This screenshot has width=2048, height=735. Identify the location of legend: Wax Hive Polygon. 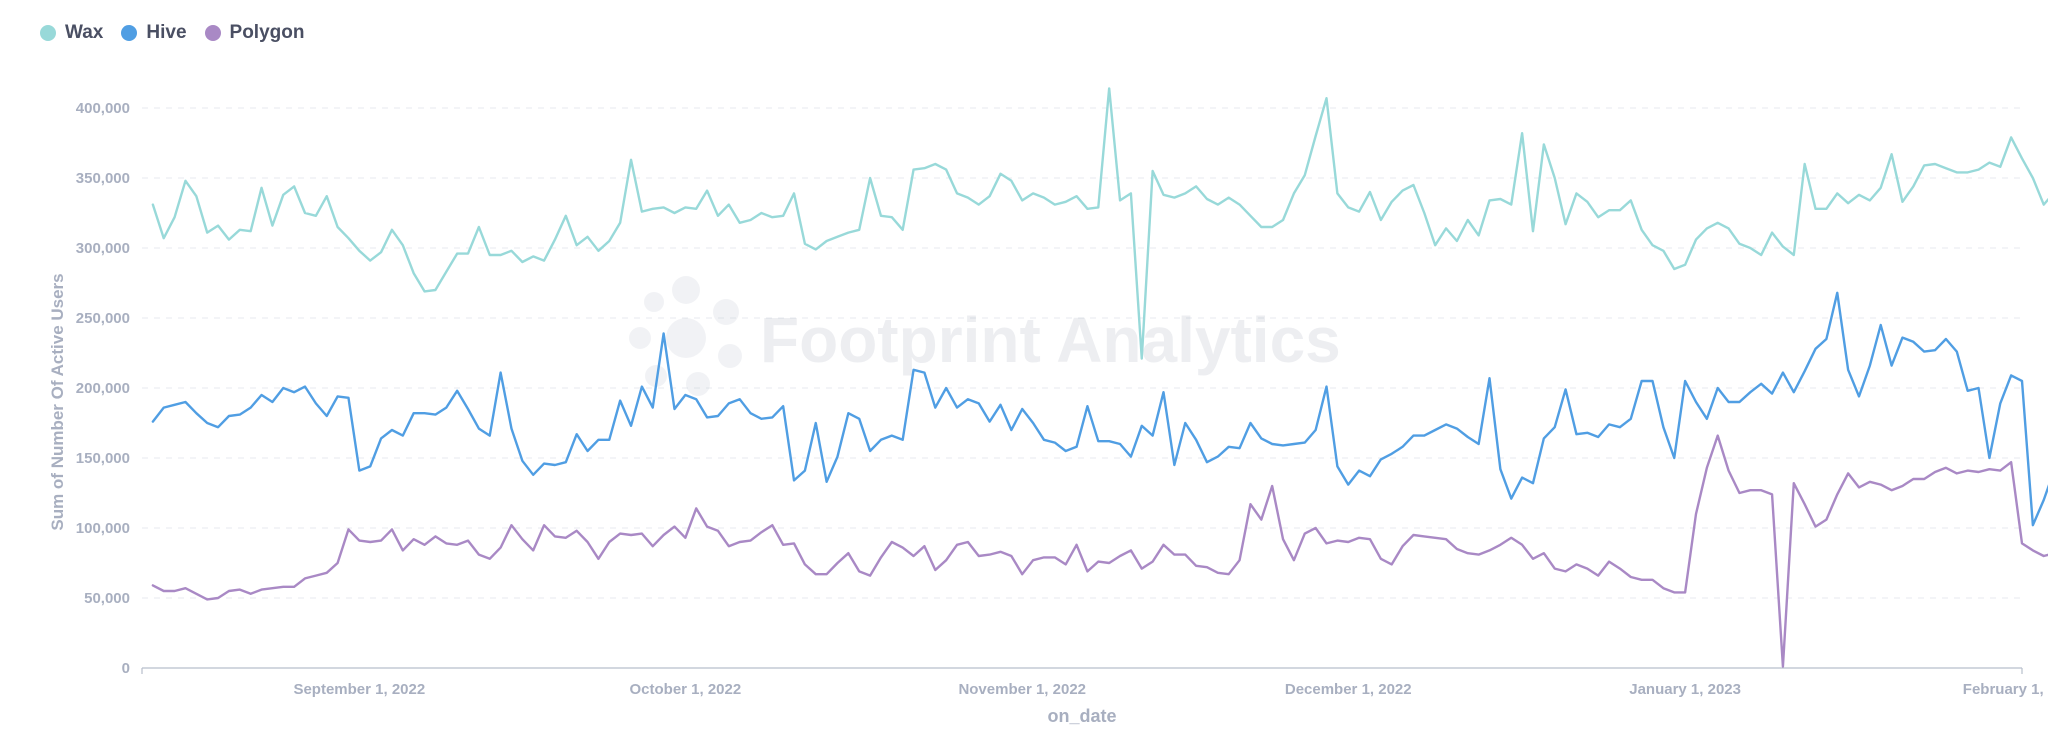
(172, 33).